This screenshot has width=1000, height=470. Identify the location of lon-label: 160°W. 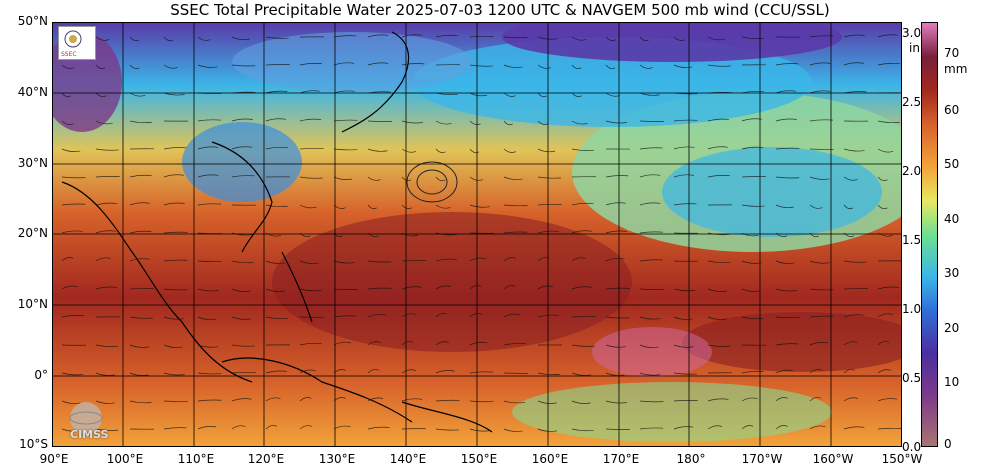
(833, 459).